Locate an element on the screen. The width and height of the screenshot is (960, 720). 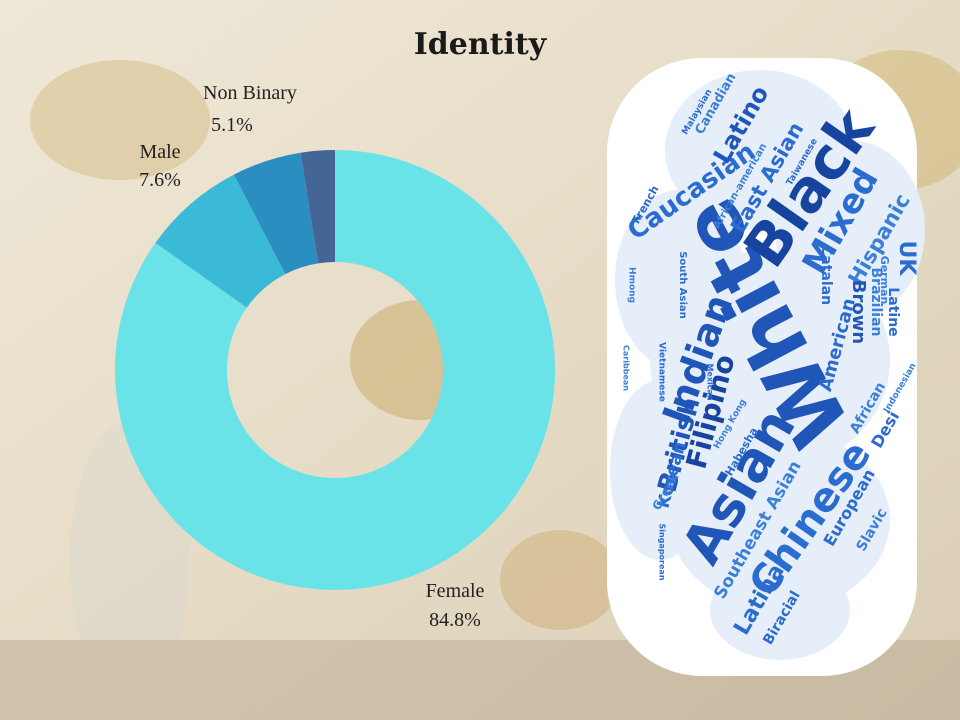
word: Brazilian is located at coordinates (876, 302).